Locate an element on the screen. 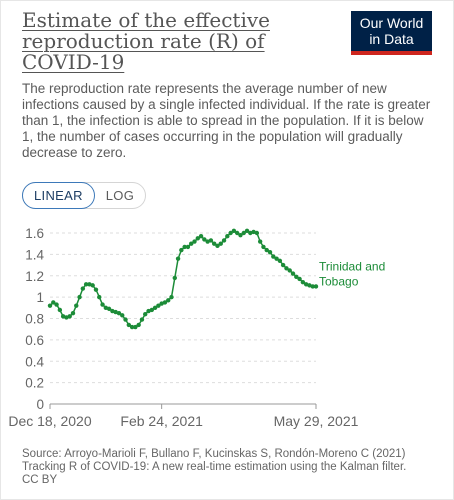  logo-accent-bar is located at coordinates (391, 53).